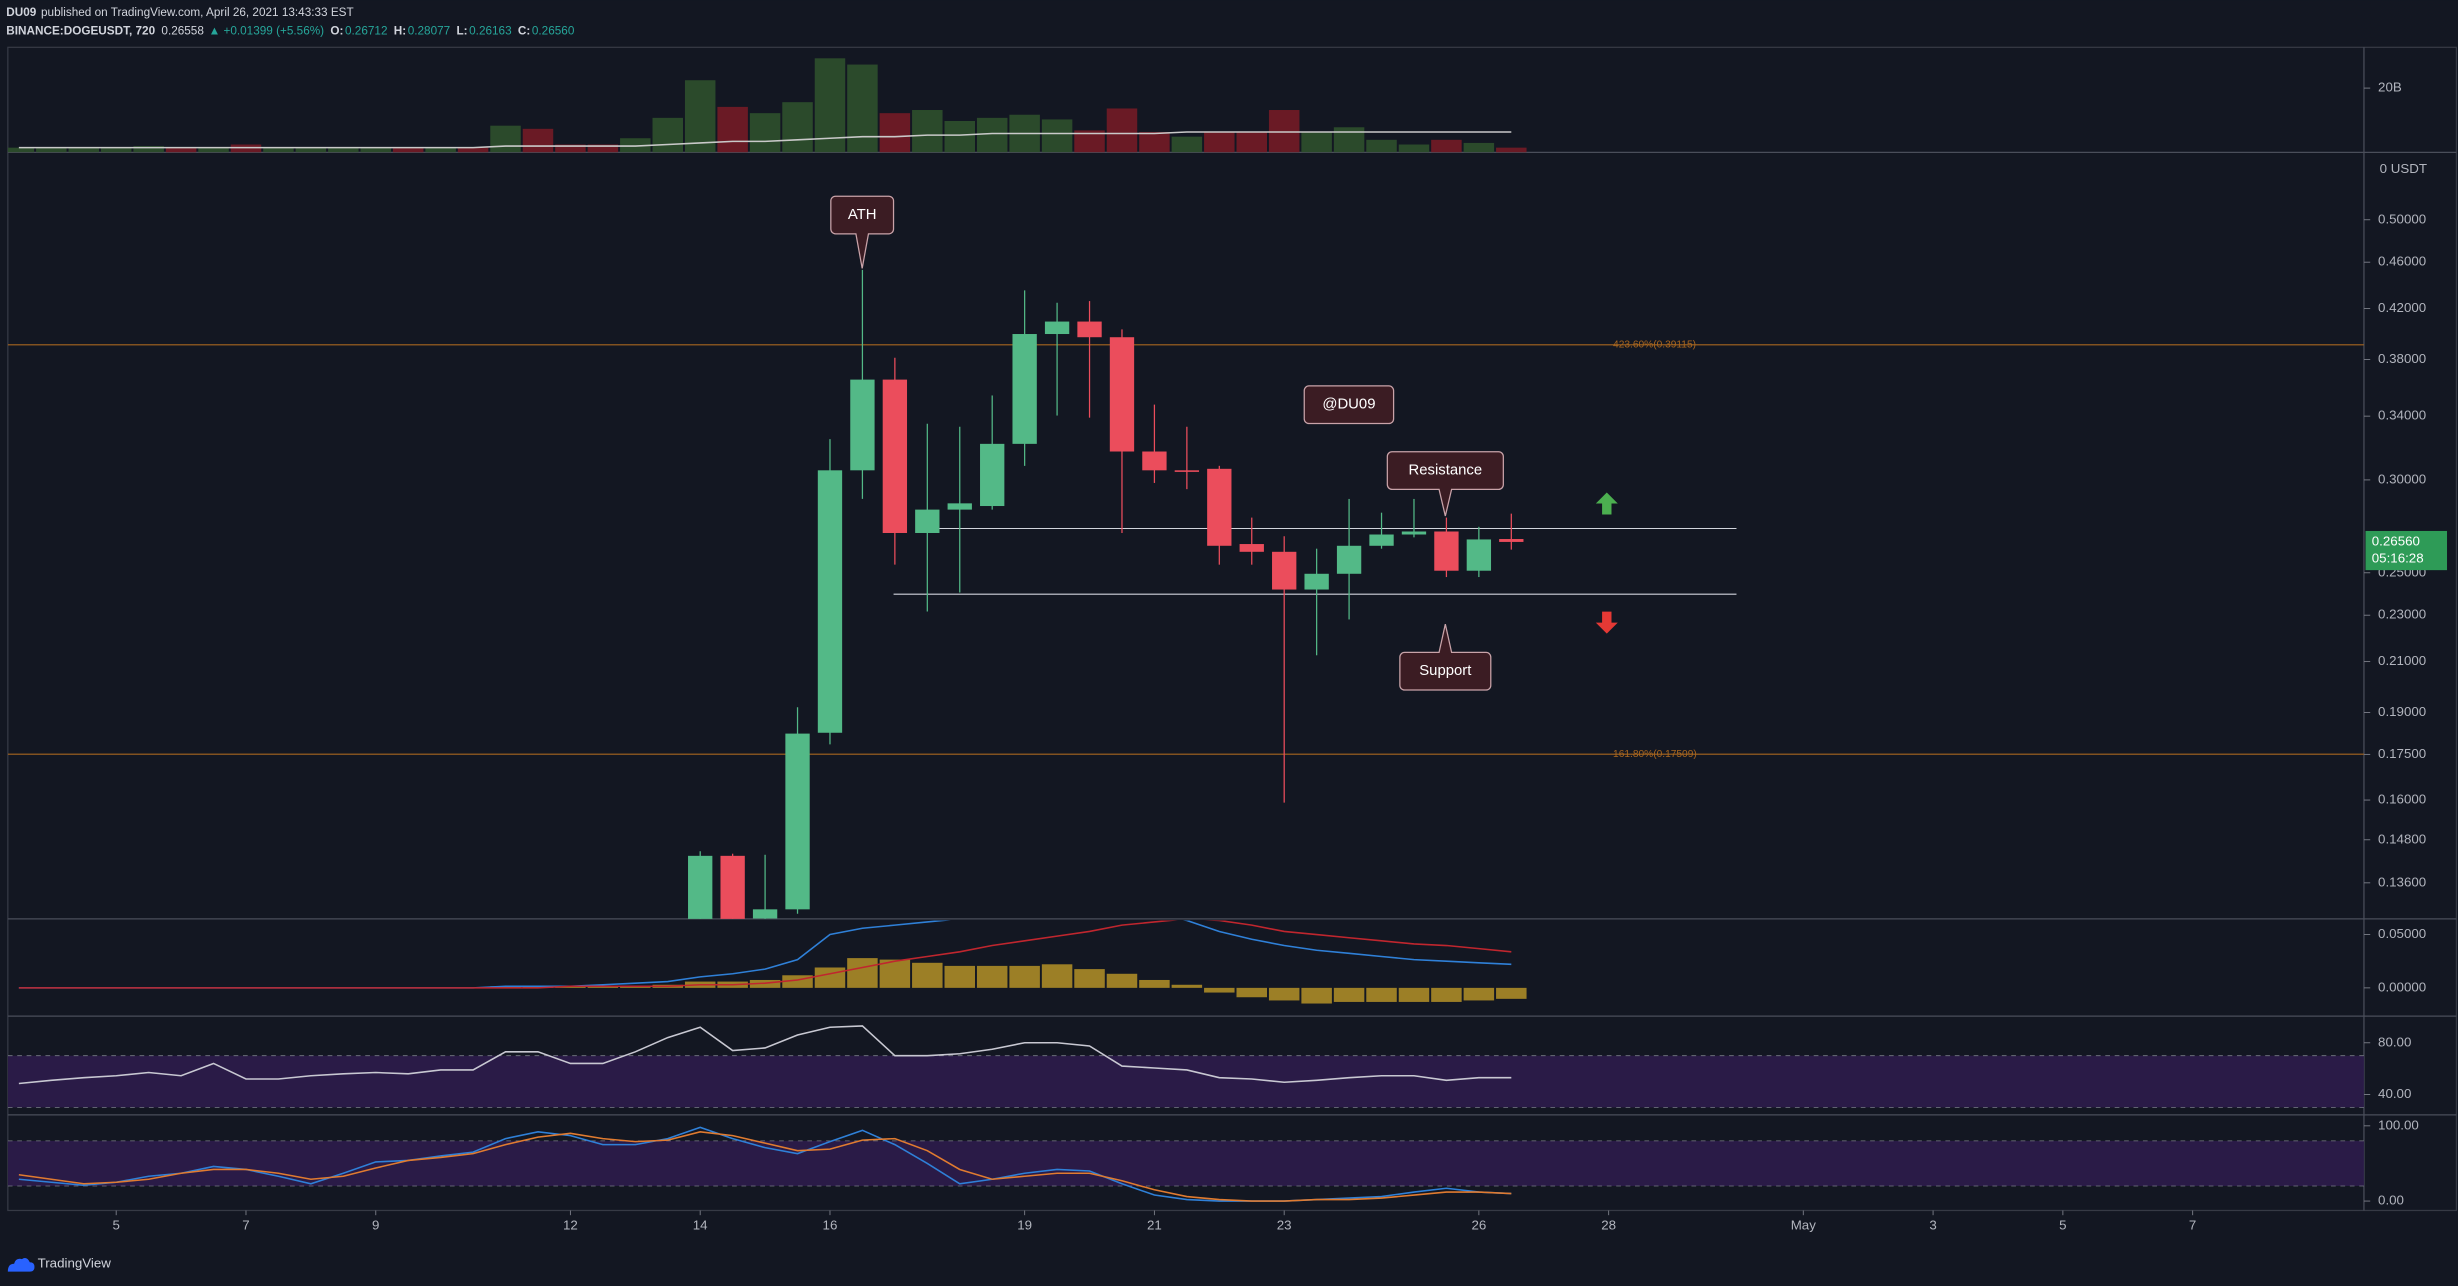 The image size is (2458, 1286). What do you see at coordinates (2394, 1093) in the screenshot?
I see `y-tick-label: 40.00` at bounding box center [2394, 1093].